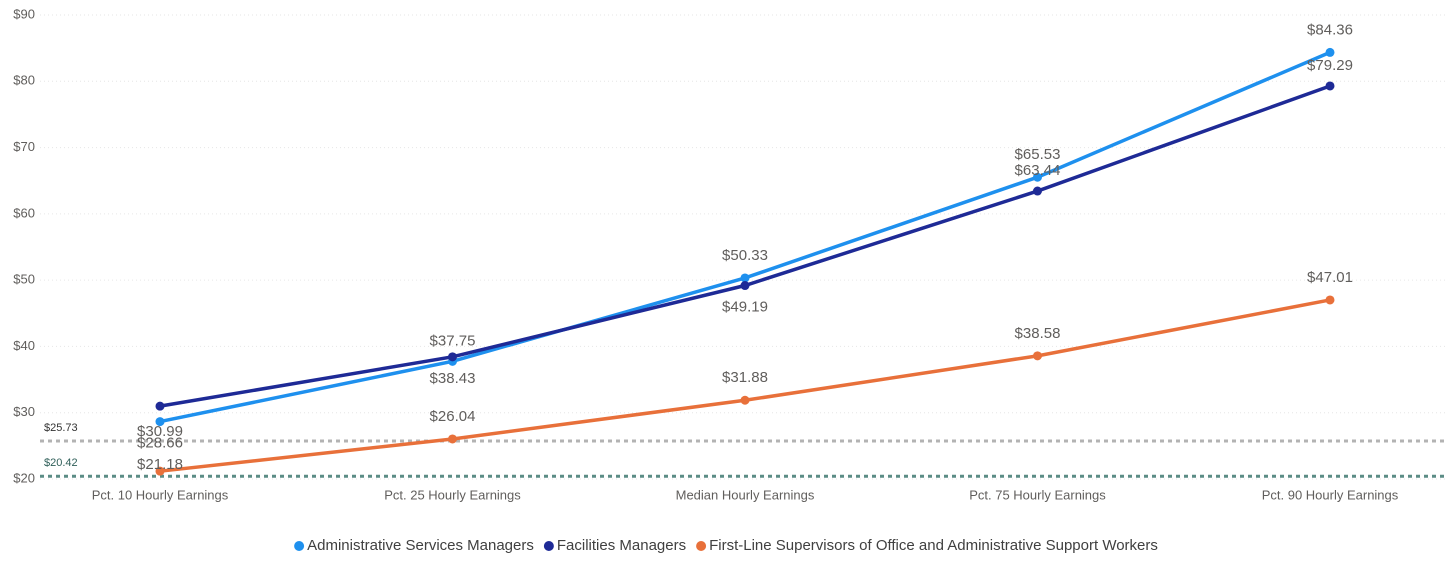  Describe the element at coordinates (1038, 333) in the screenshot. I see `data-label: $38.58` at that location.